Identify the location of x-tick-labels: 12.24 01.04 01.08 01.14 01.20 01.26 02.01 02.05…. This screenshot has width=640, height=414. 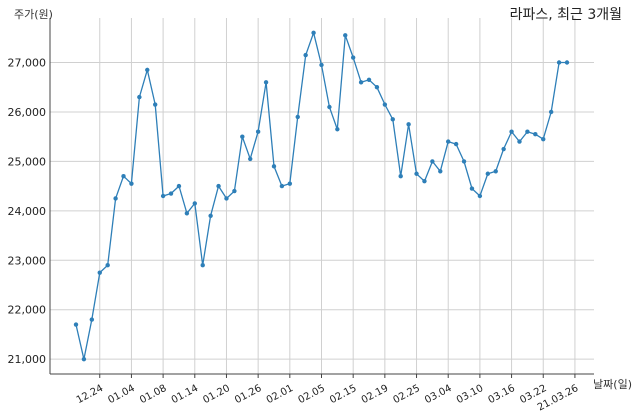
(328, 398).